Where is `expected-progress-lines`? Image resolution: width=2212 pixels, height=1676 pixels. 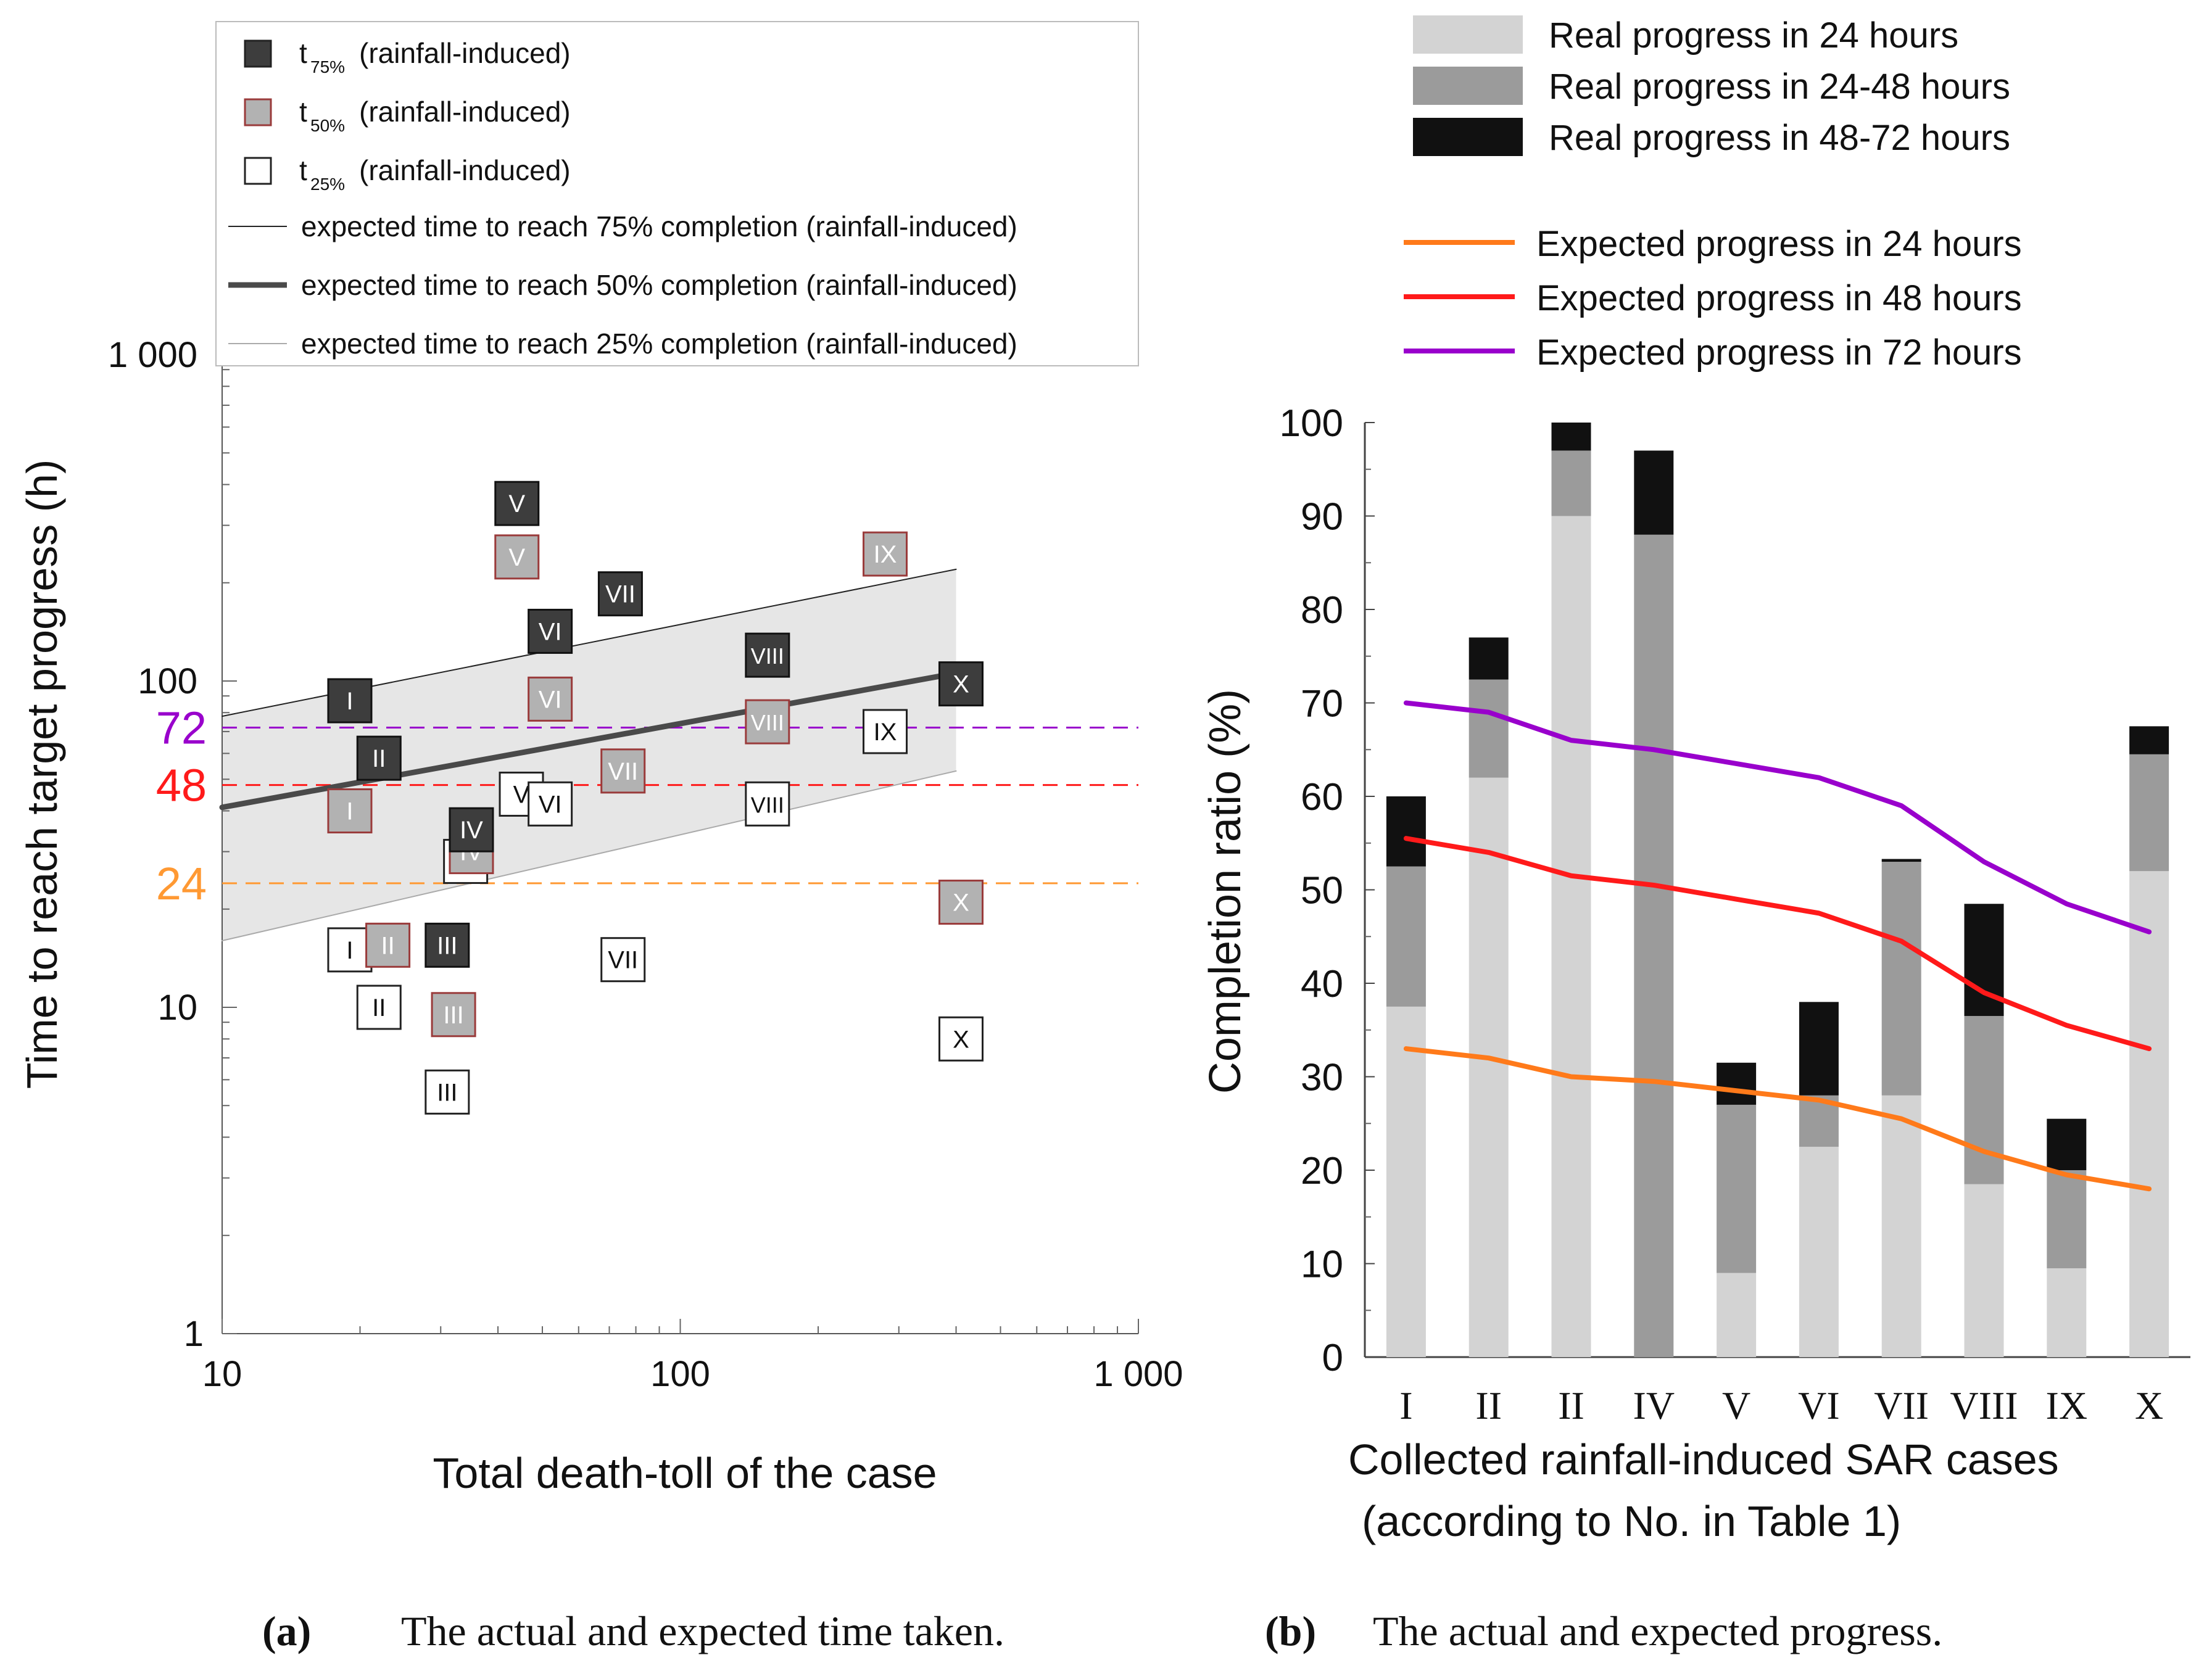
expected-progress-lines is located at coordinates (1777, 946).